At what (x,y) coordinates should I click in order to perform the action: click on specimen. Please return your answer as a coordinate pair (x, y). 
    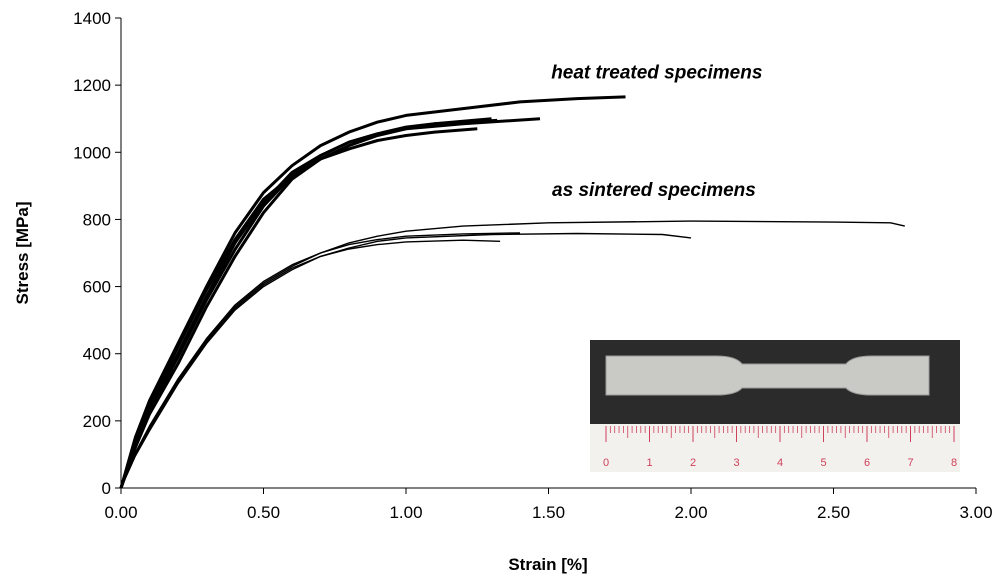
    Looking at the image, I should click on (767, 375).